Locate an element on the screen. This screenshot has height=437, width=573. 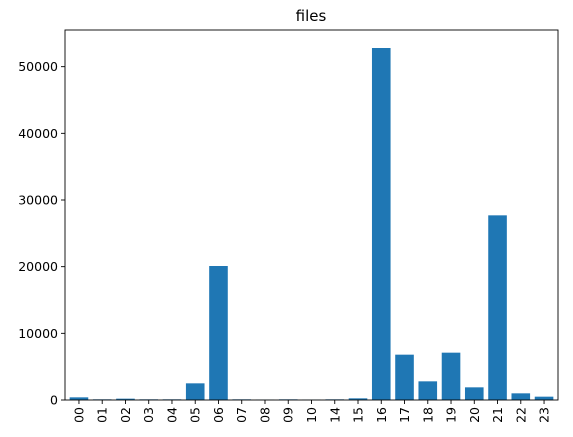
x-tick-label-22: 22 is located at coordinates (520, 415).